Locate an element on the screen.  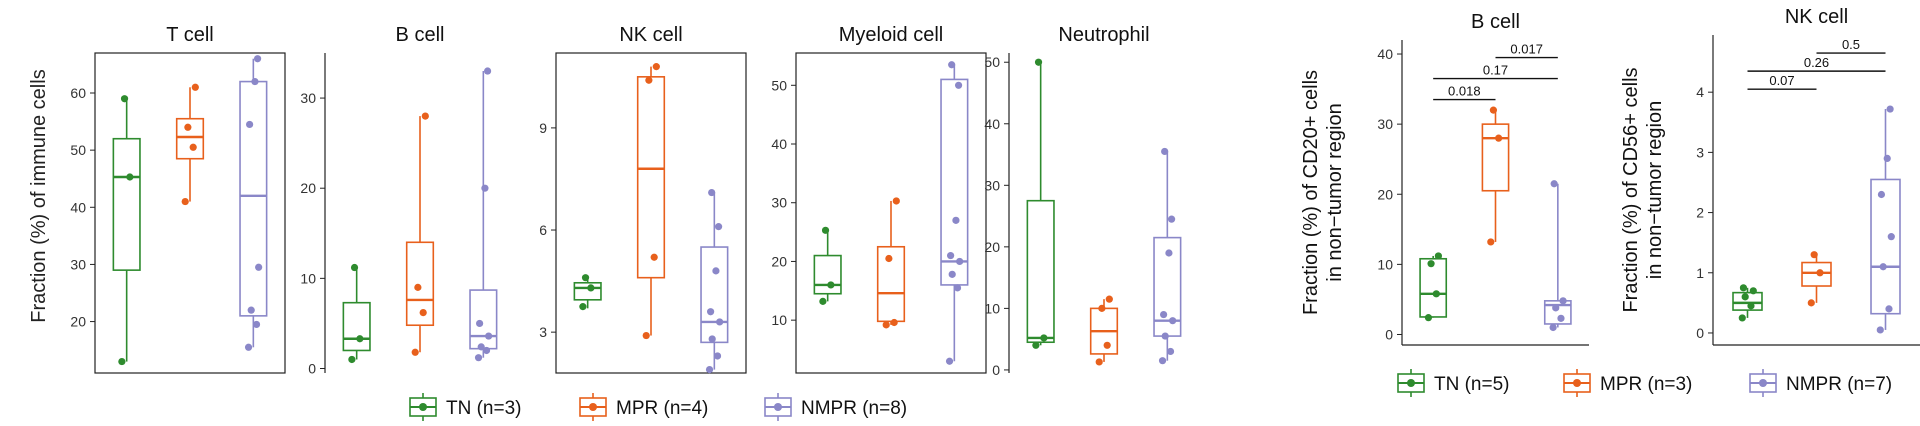
panel-2: B cell 0 10 20 30 is located at coordinates (399, 200).